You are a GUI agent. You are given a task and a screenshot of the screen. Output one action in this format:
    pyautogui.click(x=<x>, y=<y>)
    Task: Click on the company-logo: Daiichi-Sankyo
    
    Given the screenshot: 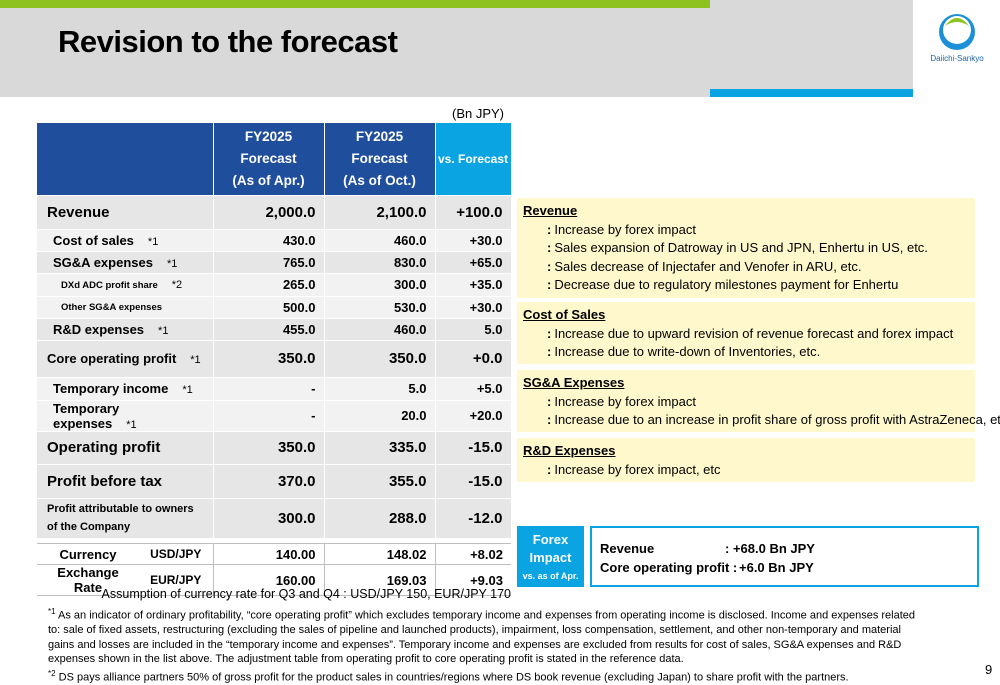 What is the action you would take?
    pyautogui.click(x=957, y=42)
    